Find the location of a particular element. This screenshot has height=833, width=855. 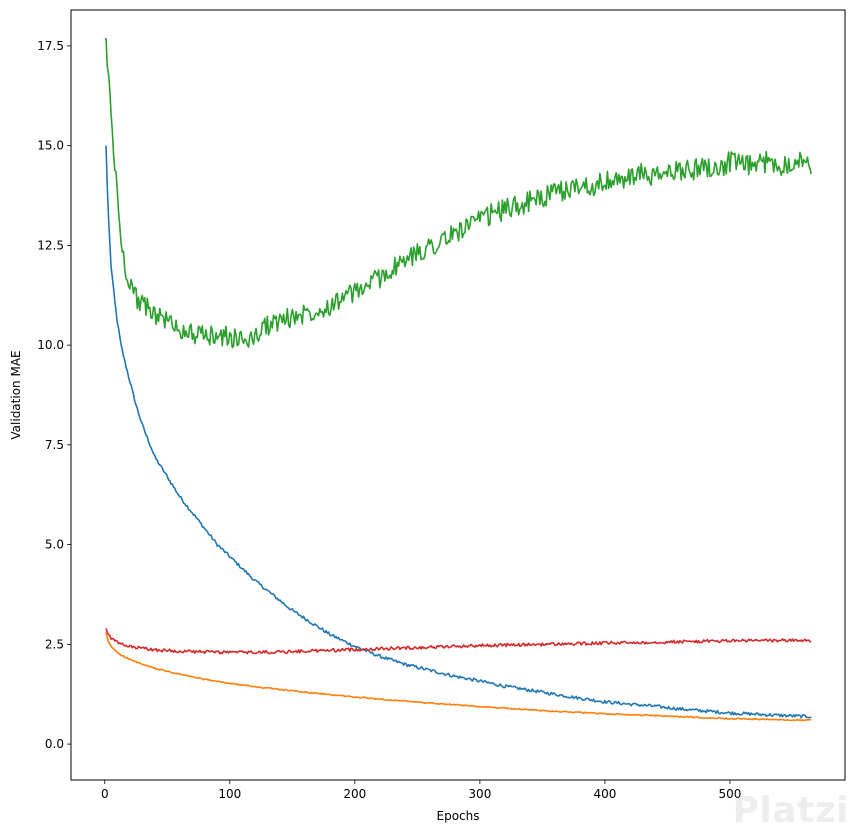

platzi-watermark: Platzi is located at coordinates (790, 810).